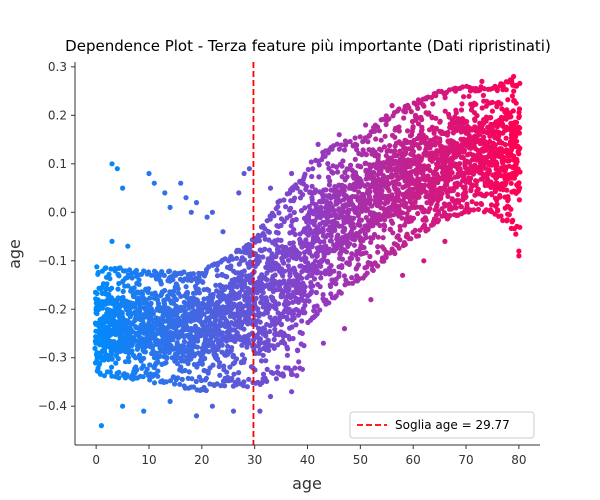 This screenshot has width=600, height=500. I want to click on x-tick-label: 0, so click(96, 460).